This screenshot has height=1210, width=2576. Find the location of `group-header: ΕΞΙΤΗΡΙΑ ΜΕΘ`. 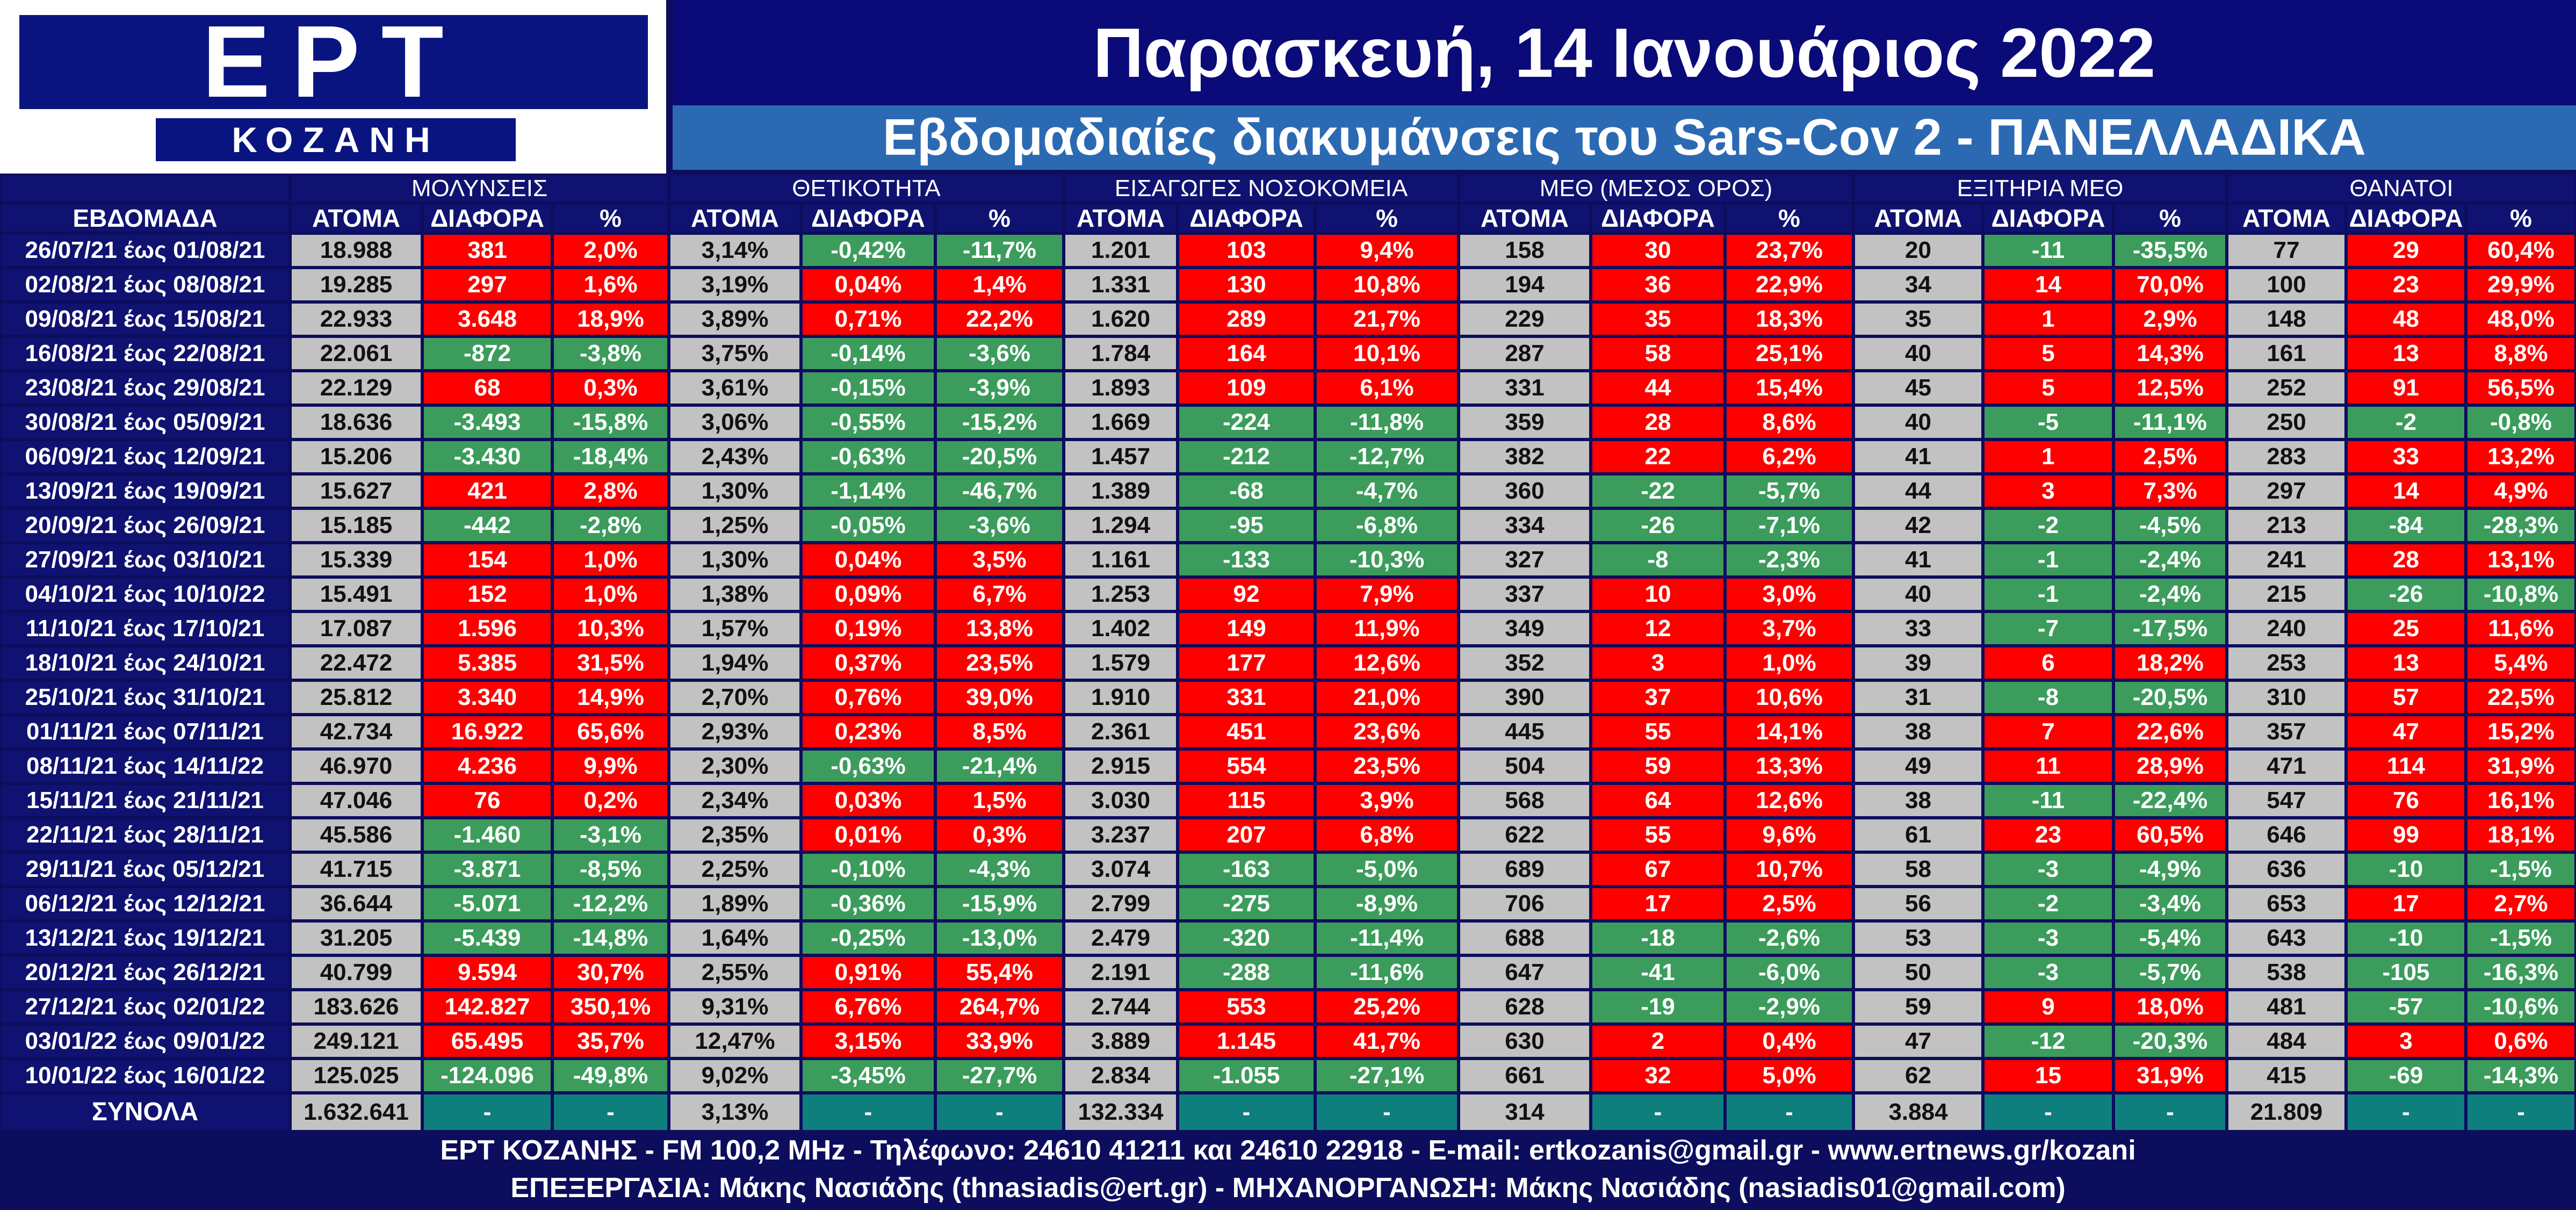

group-header: ΕΞΙΤΗΡΙΑ ΜΕΘ is located at coordinates (2040, 188).